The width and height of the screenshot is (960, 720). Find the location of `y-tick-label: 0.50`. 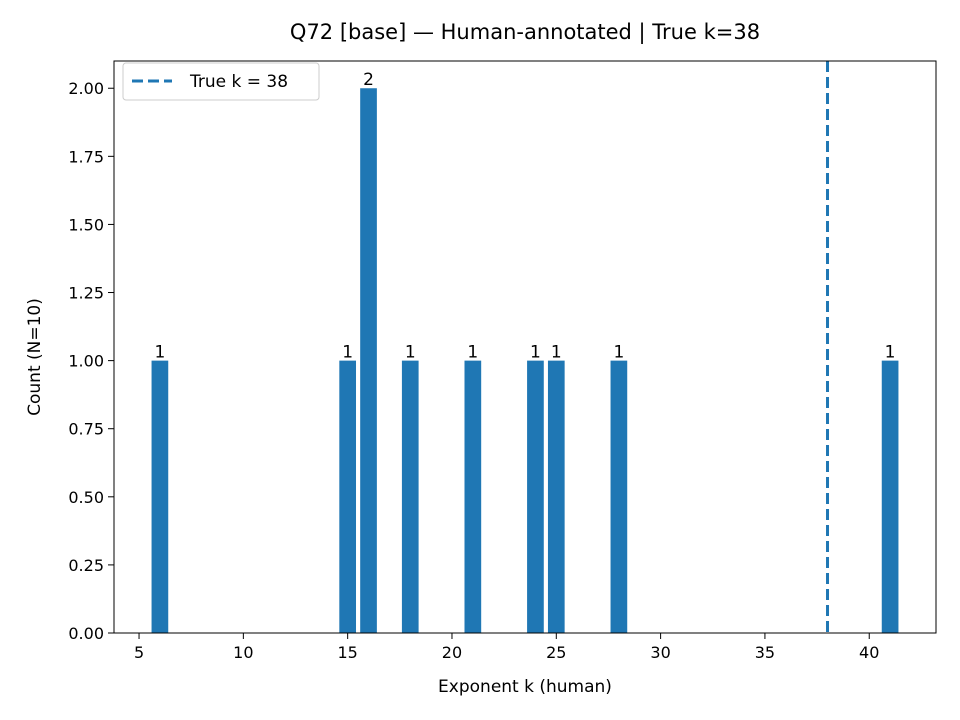

y-tick-label: 0.50 is located at coordinates (86, 497).